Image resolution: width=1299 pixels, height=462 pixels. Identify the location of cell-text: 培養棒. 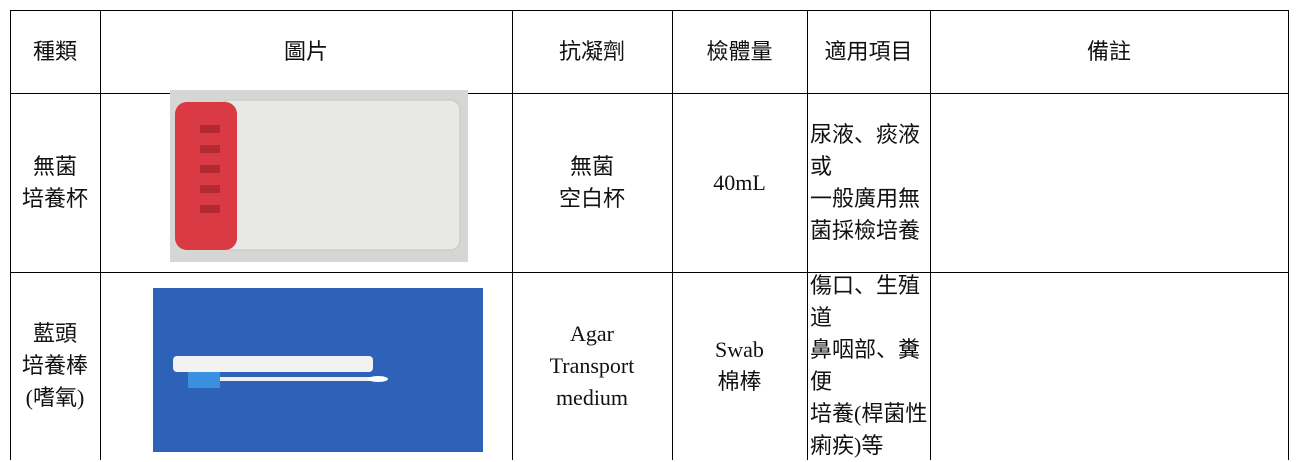
(54, 365).